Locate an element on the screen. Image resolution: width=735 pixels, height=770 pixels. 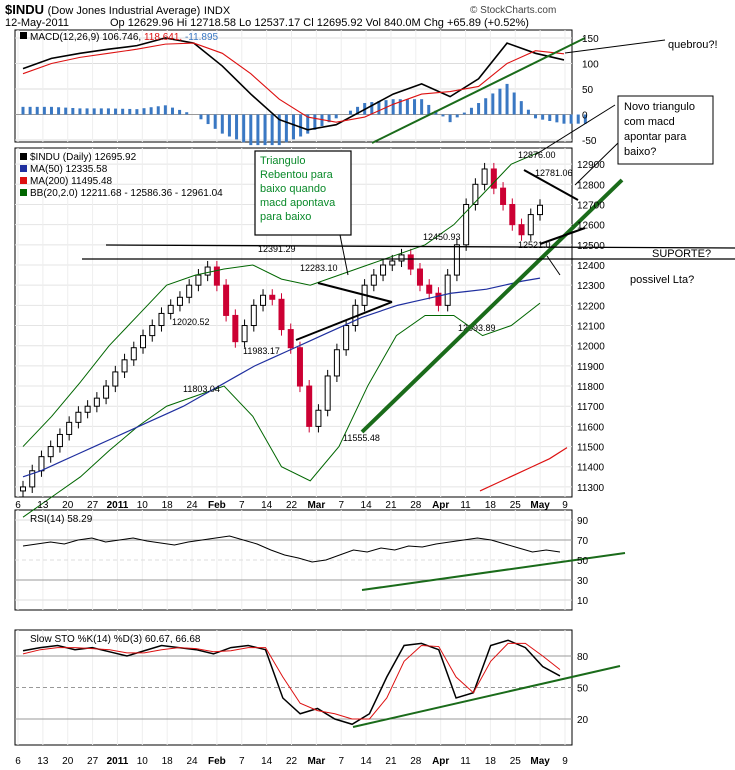
sto-x-tick-label: 10 is located at coordinates (143, 761).